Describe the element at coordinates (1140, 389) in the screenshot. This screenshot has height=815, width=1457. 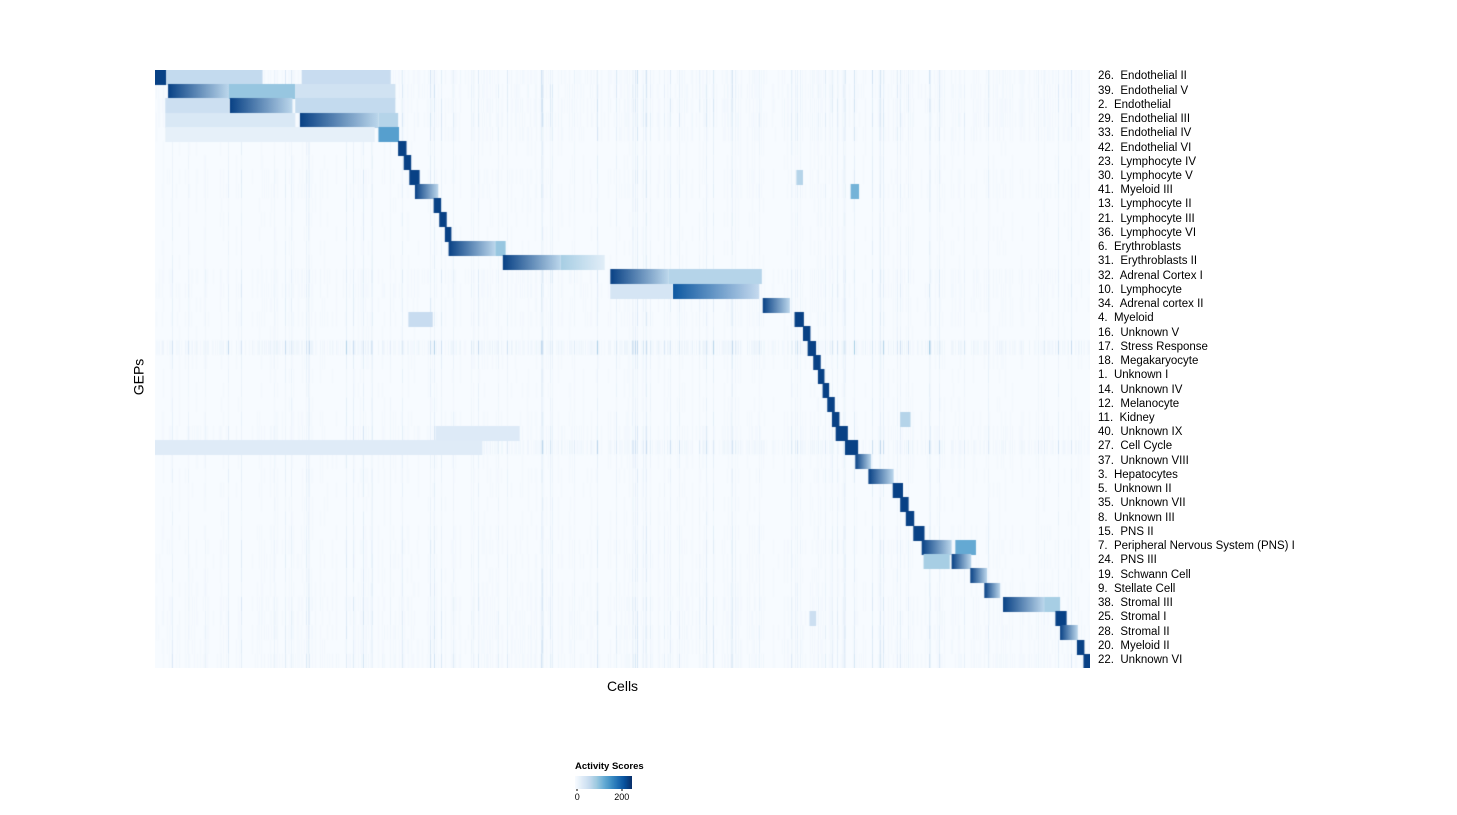
I see `row-label: 14. Unknown IV` at that location.